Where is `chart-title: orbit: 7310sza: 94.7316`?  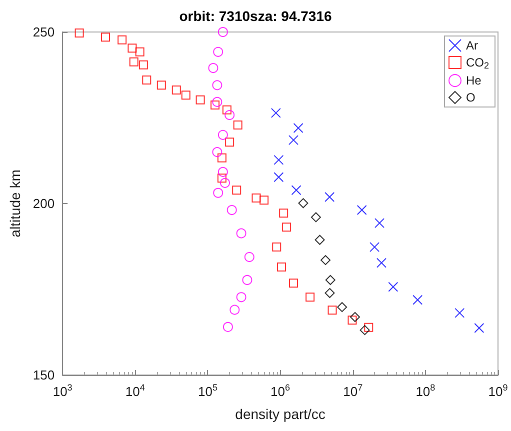
chart-title: orbit: 7310sza: 94.7316 is located at coordinates (255, 16).